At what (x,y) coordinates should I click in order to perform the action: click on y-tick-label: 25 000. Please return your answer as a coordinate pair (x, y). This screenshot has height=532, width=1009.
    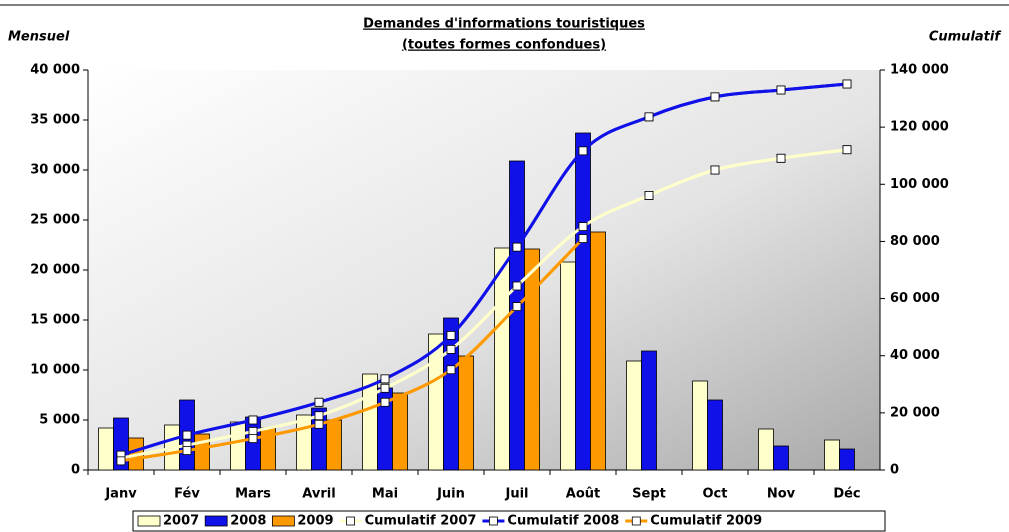
    Looking at the image, I should click on (55, 220).